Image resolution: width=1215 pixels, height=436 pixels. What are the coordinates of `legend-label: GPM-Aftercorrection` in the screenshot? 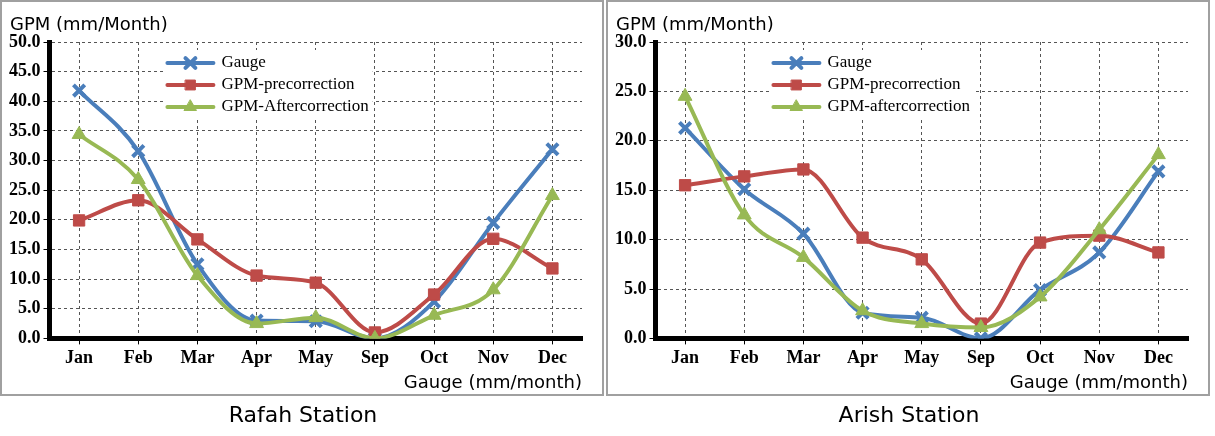 It's located at (295, 106).